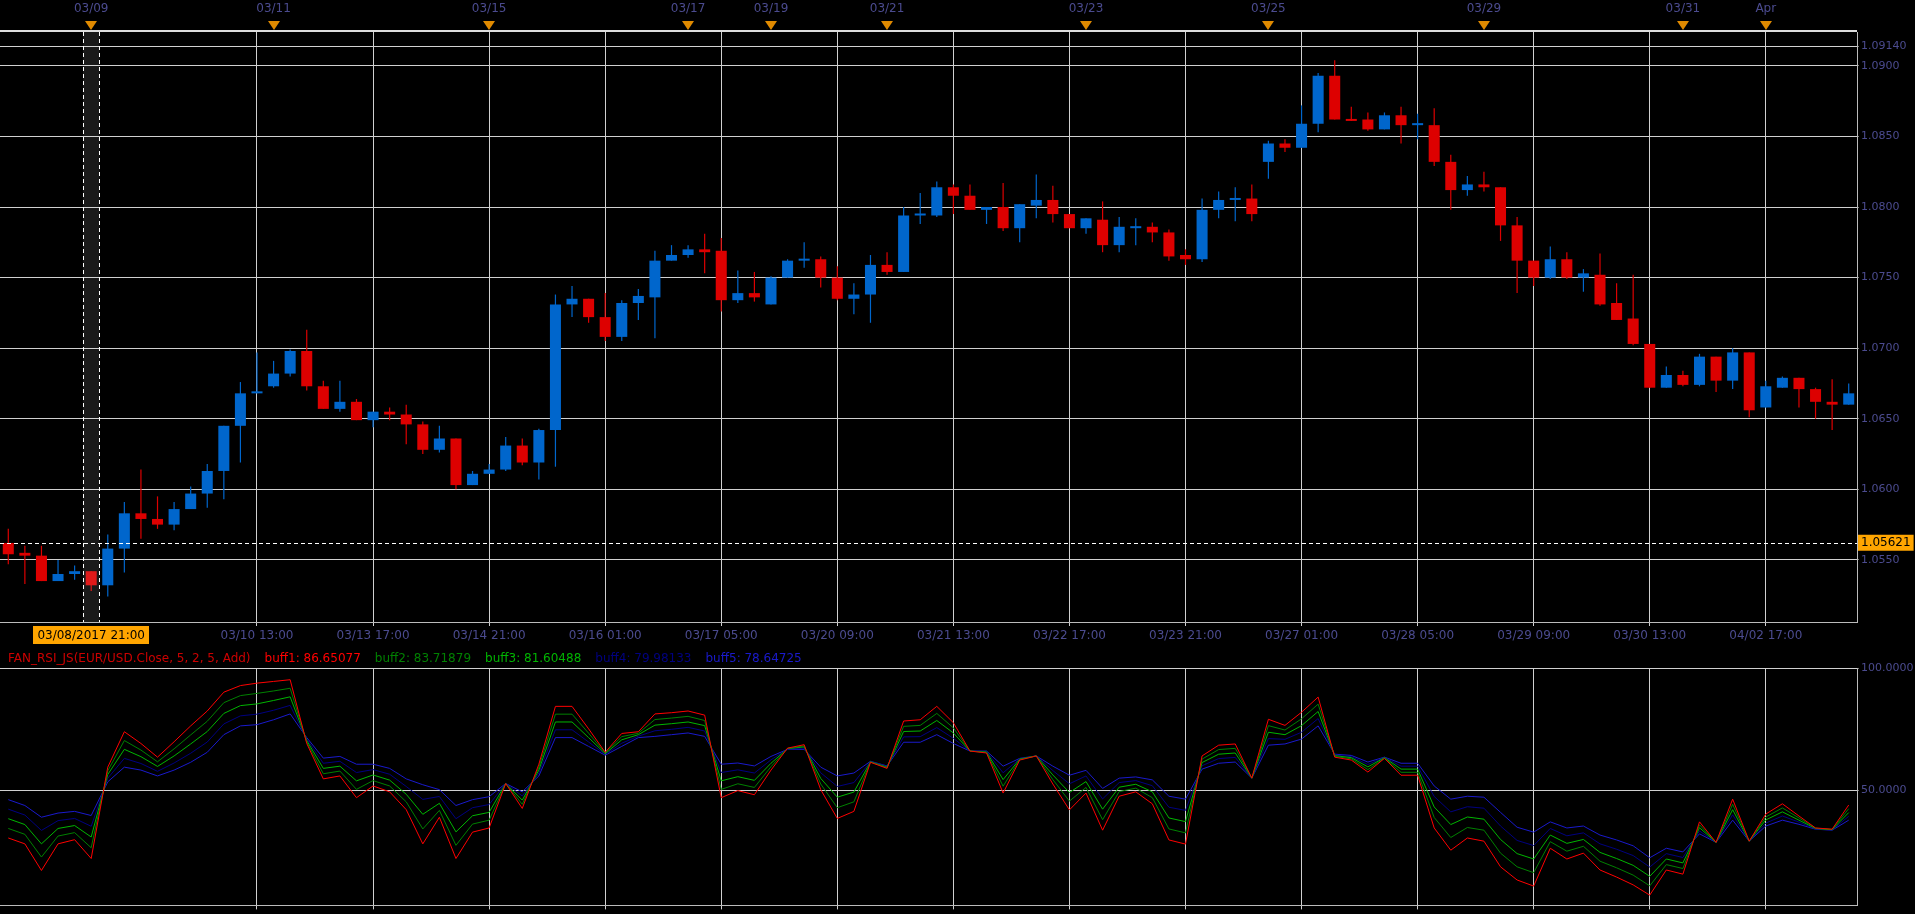 The image size is (1915, 914). Describe the element at coordinates (1086, 8) in the screenshot. I see `text: 03/23` at that location.